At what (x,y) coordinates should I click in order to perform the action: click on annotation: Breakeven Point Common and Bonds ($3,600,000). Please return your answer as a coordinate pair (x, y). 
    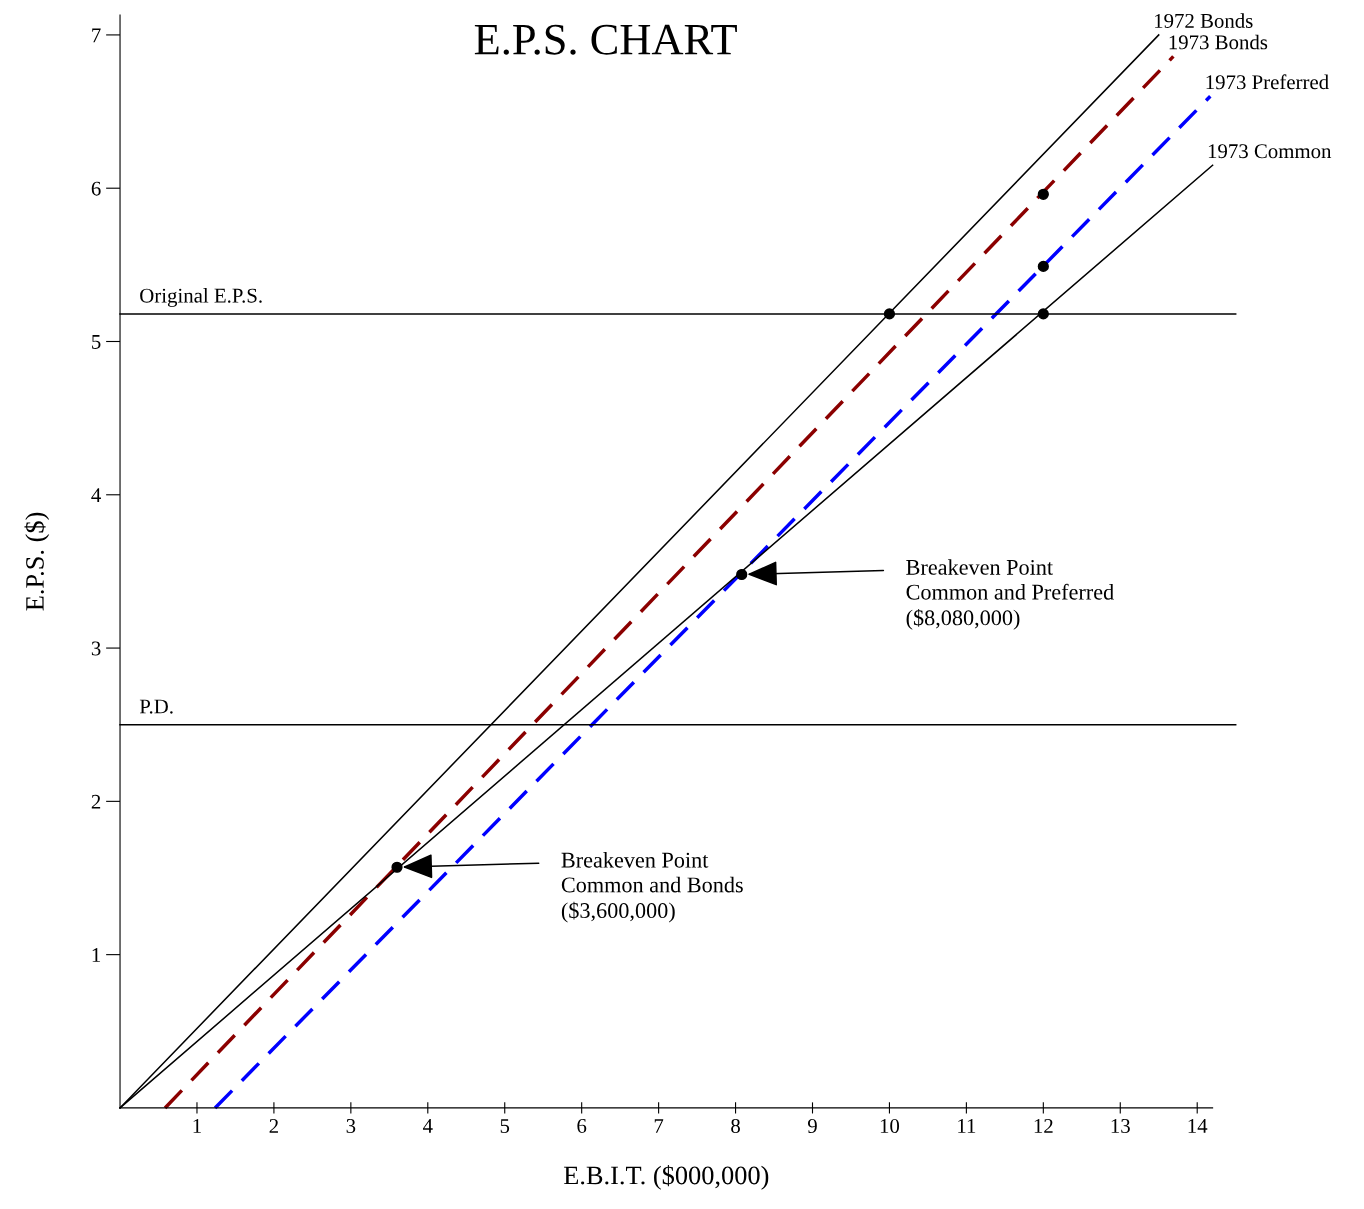
    Looking at the image, I should click on (652, 887).